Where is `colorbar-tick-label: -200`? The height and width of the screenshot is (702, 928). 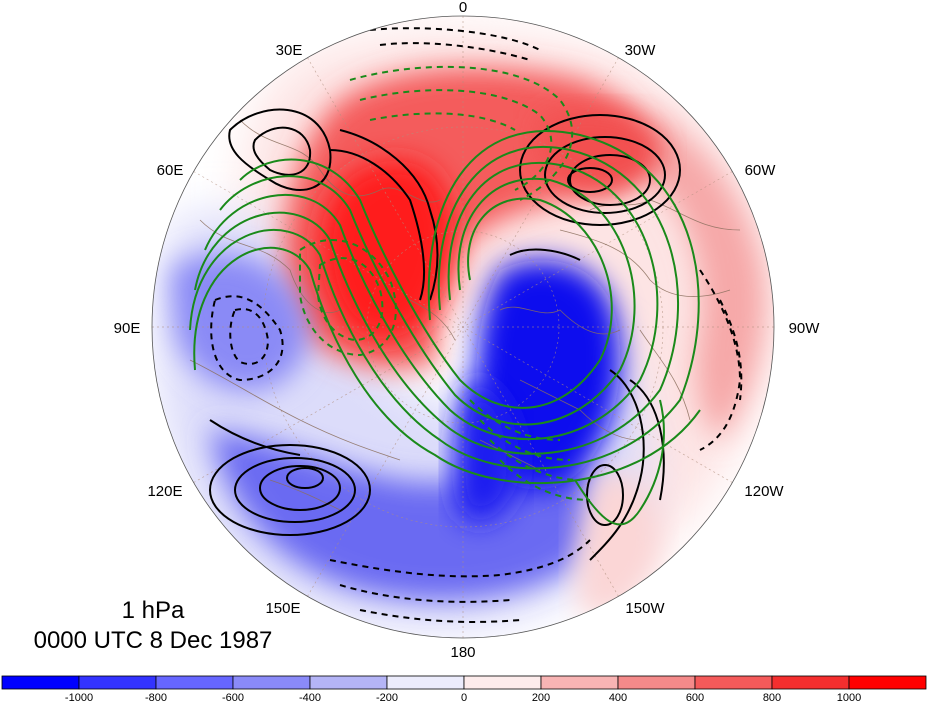
colorbar-tick-label: -200 is located at coordinates (387, 697).